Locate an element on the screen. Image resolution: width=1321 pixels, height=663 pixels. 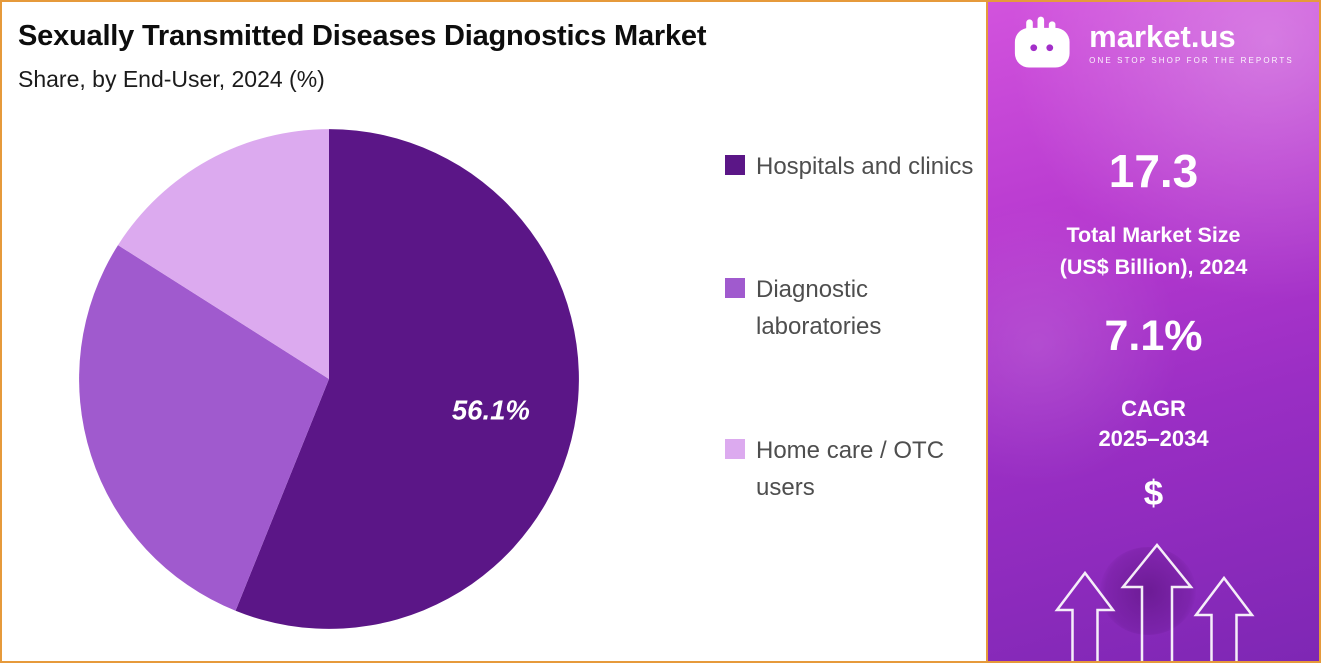
marketus-logo-icon is located at coordinates (1042, 42).